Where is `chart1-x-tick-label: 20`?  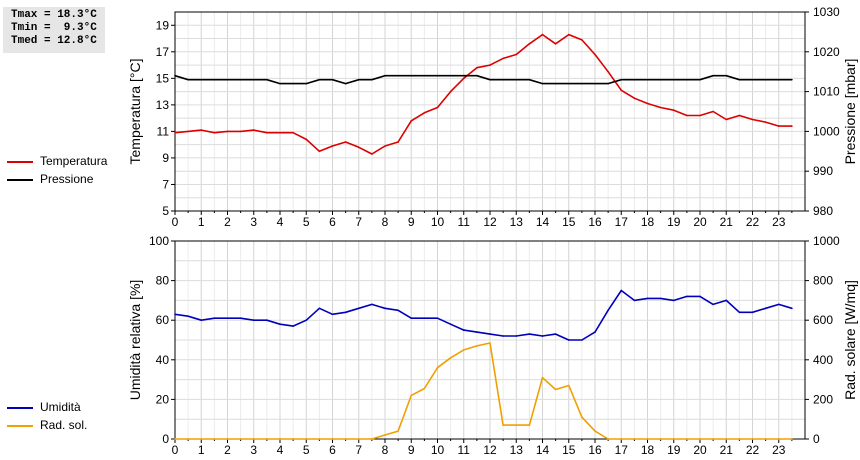 chart1-x-tick-label: 20 is located at coordinates (700, 222).